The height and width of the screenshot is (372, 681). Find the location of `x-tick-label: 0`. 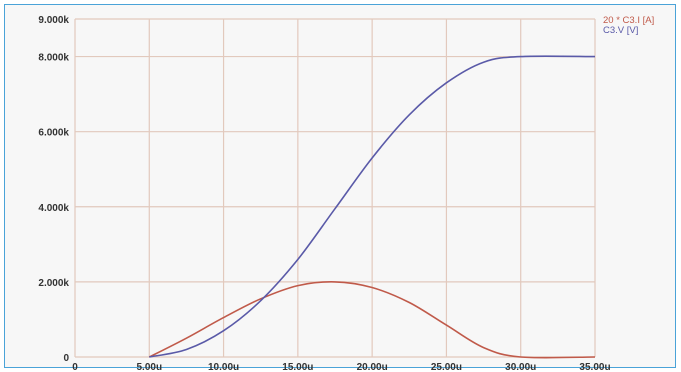

x-tick-label: 0 is located at coordinates (75, 367).